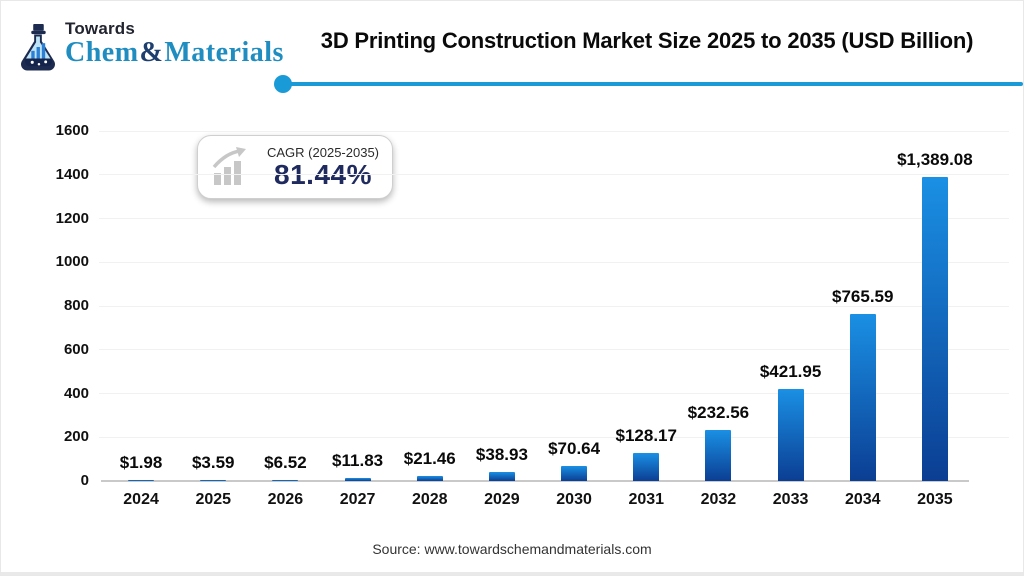 The width and height of the screenshot is (1024, 576). What do you see at coordinates (574, 473) in the screenshot?
I see `bar-2030` at bounding box center [574, 473].